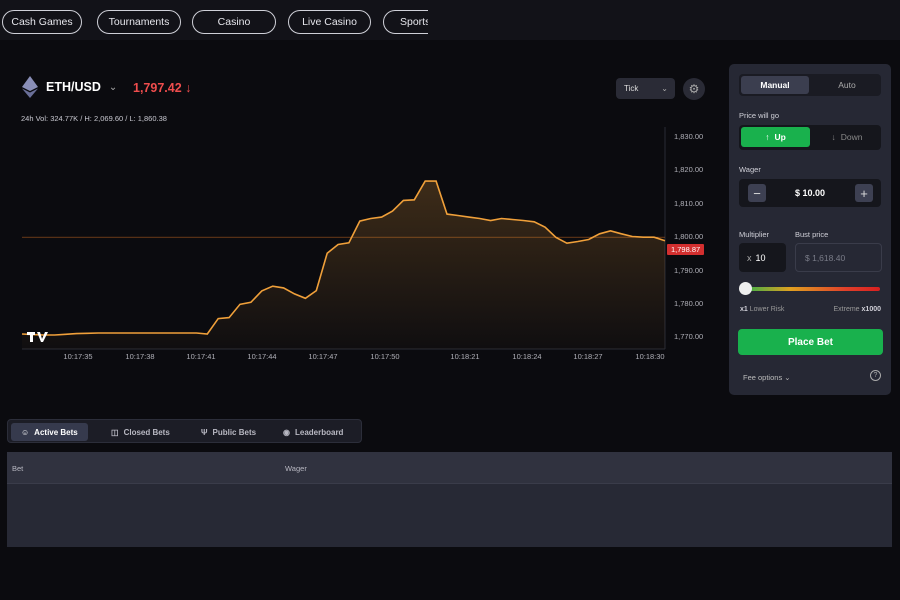 The width and height of the screenshot is (900, 600). I want to click on nav-casino: Casino, so click(234, 22).